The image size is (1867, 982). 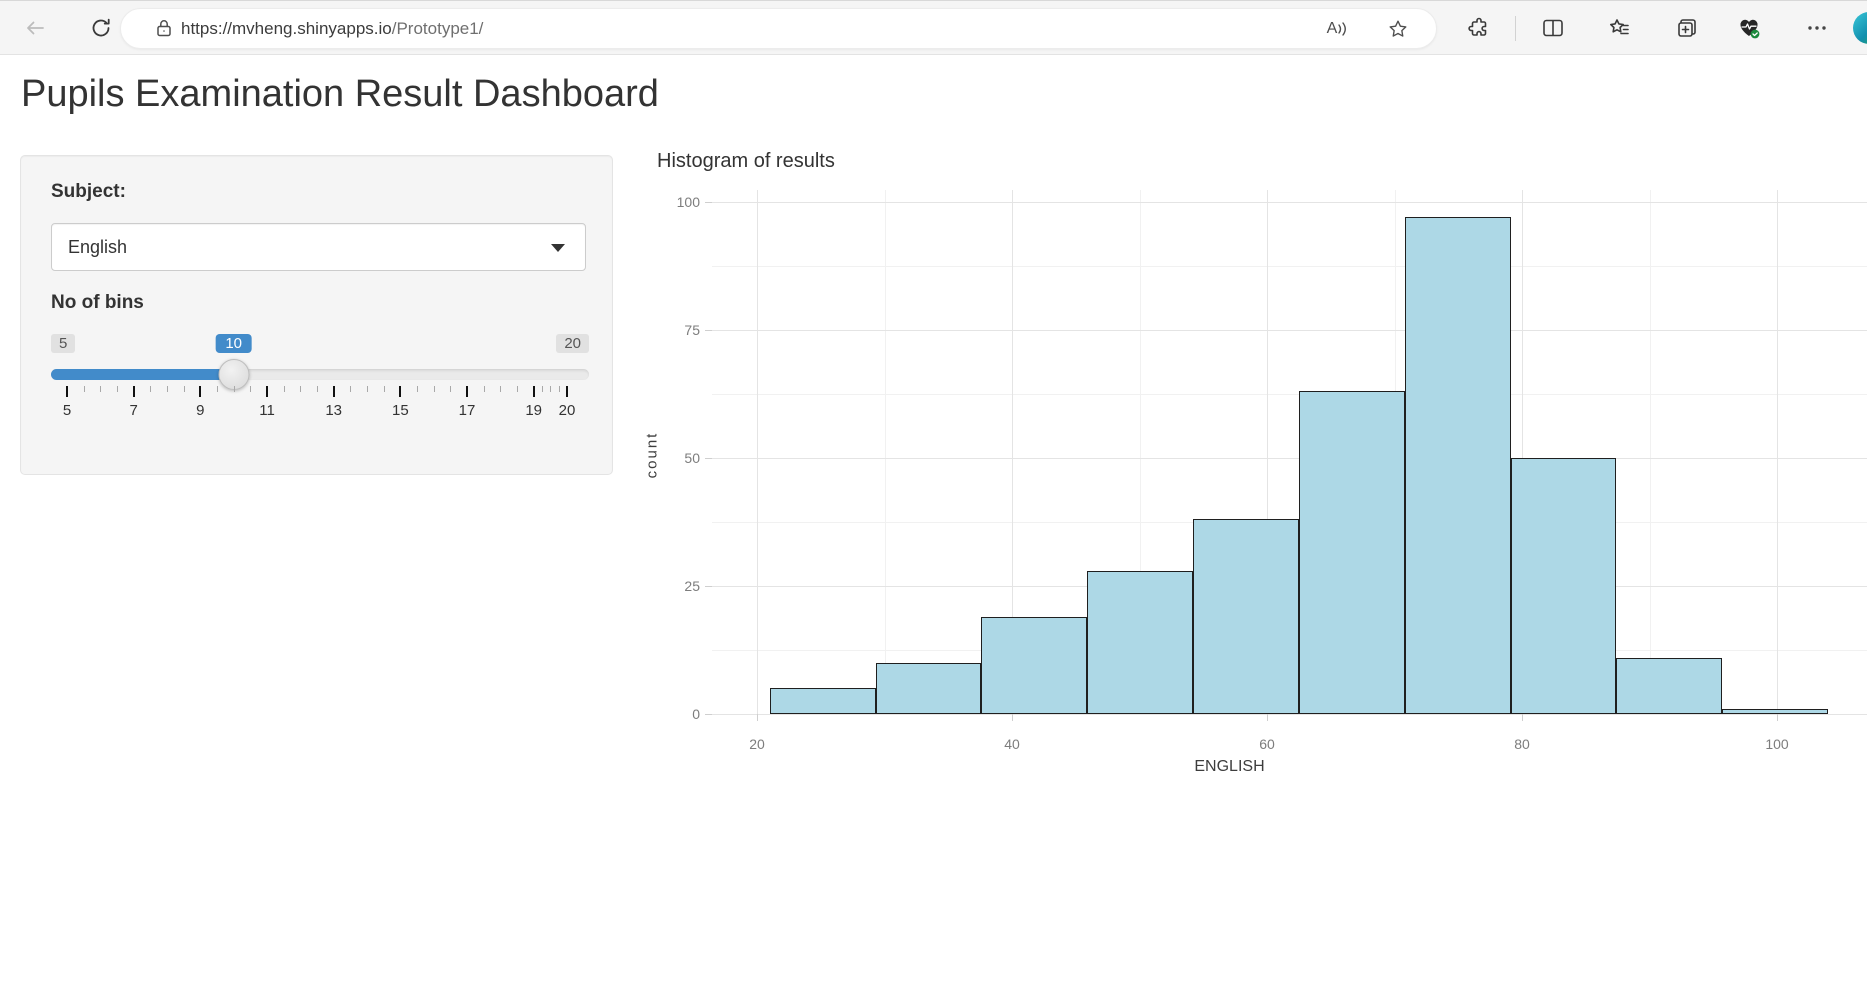 What do you see at coordinates (1267, 744) in the screenshot?
I see `x-axis-tick-label: 60` at bounding box center [1267, 744].